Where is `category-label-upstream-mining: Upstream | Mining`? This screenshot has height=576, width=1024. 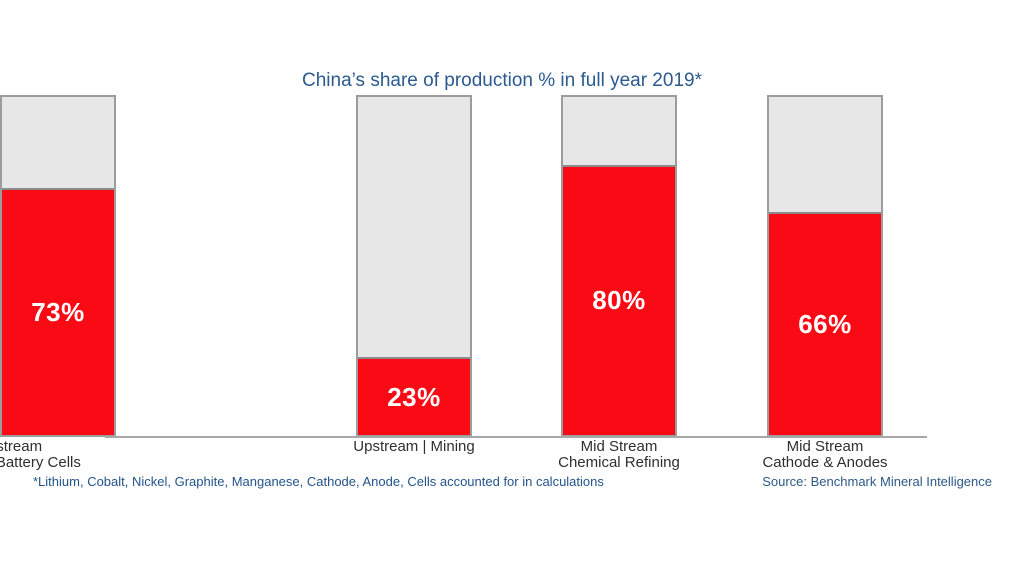
category-label-upstream-mining: Upstream | Mining is located at coordinates (414, 446).